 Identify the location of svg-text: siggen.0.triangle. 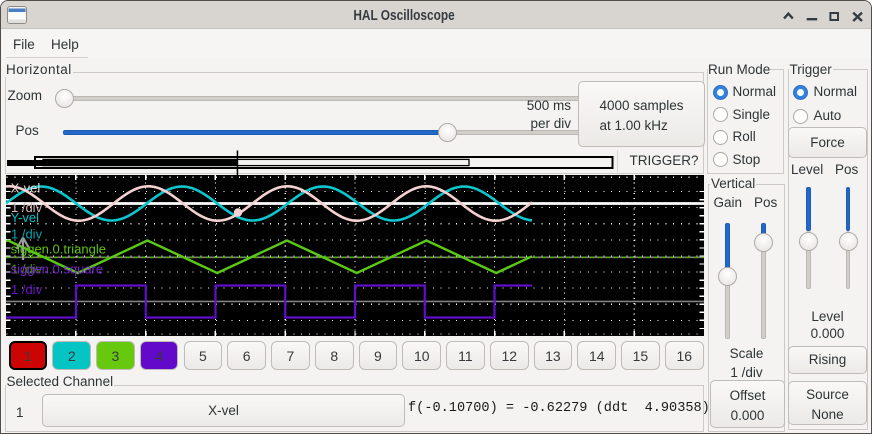
(58, 249).